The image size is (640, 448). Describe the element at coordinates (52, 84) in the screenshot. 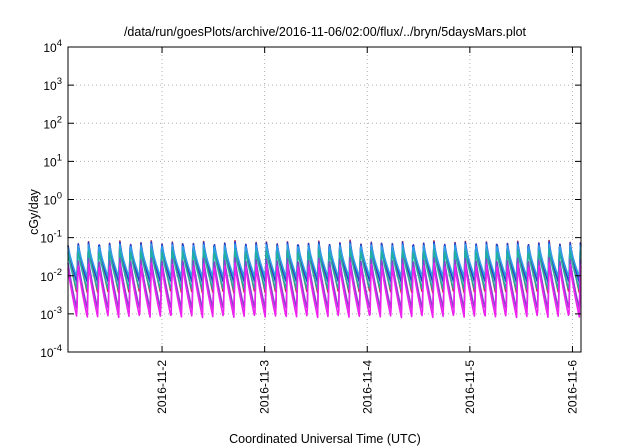

I see `y-tick-label: 10³` at that location.